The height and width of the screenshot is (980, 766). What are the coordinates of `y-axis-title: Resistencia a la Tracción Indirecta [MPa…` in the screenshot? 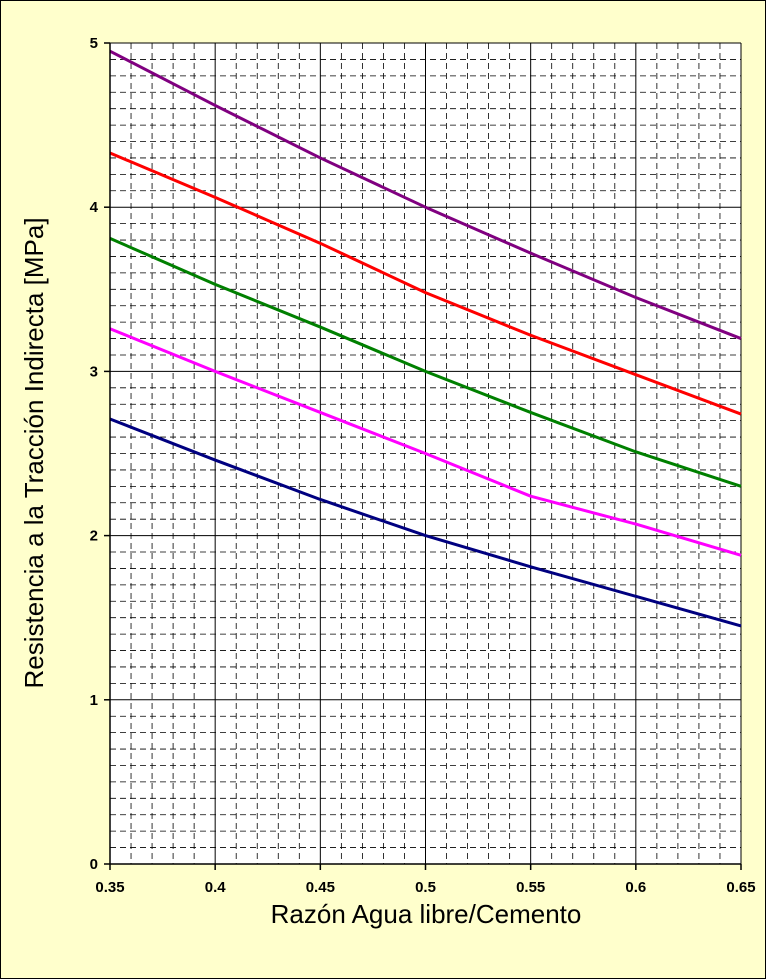 It's located at (34, 452).